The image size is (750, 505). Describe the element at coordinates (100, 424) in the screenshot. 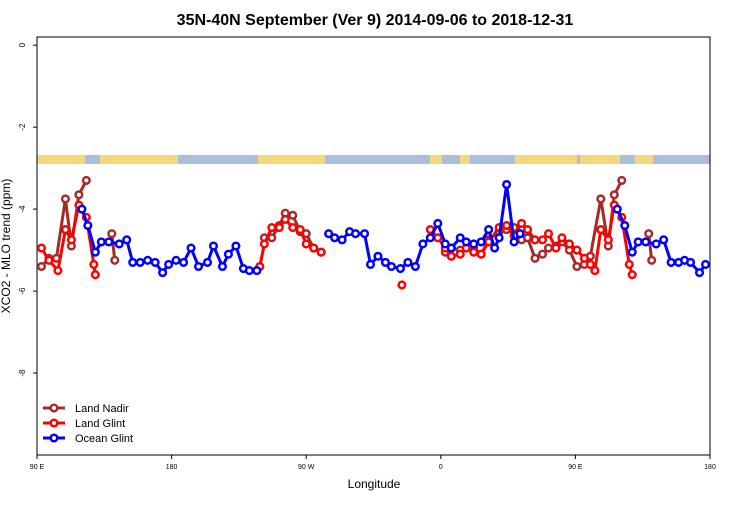

I see `legend-label: Land Glint` at that location.